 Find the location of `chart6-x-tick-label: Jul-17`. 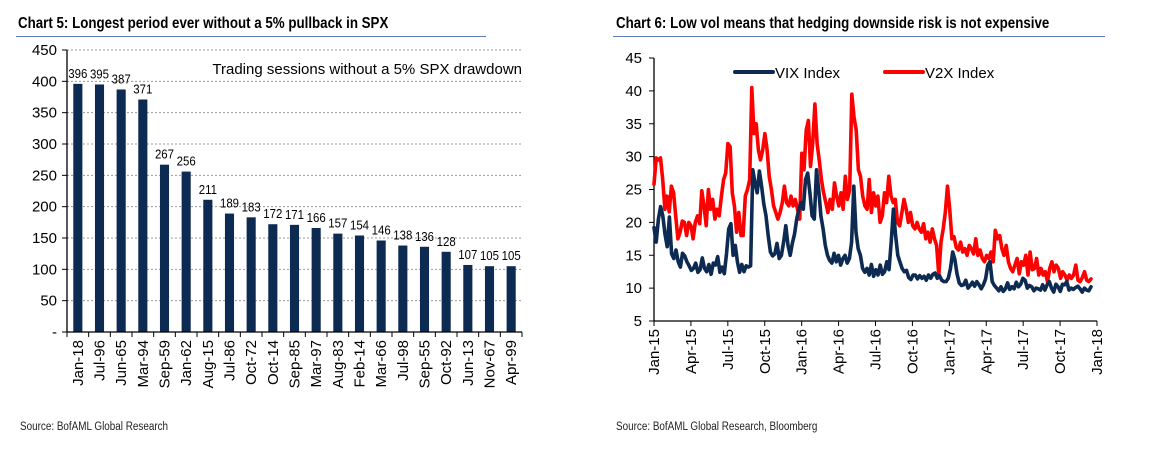

chart6-x-tick-label: Jul-17 is located at coordinates (1023, 349).